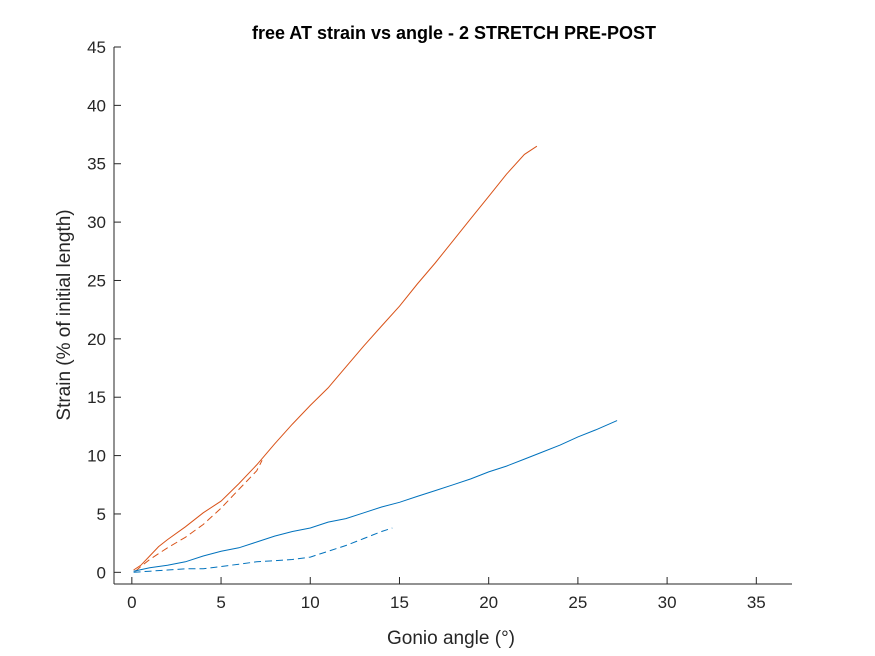 The image size is (875, 656). What do you see at coordinates (488, 602) in the screenshot?
I see `x-tick-label: 20` at bounding box center [488, 602].